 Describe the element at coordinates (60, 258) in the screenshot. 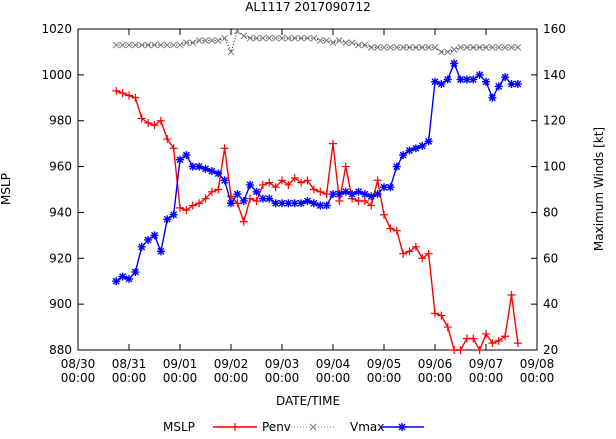

I see `y-tick-label: 920` at that location.